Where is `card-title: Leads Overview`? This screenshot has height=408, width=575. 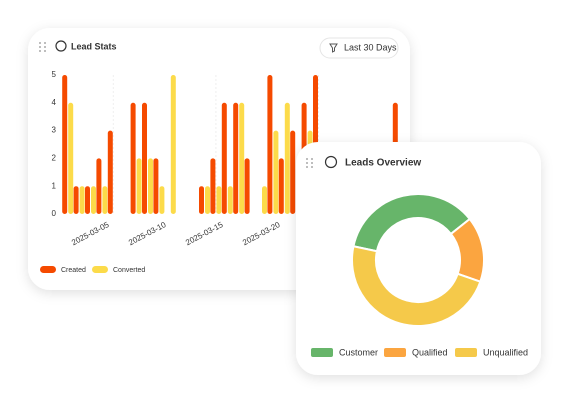 card-title: Leads Overview is located at coordinates (383, 163).